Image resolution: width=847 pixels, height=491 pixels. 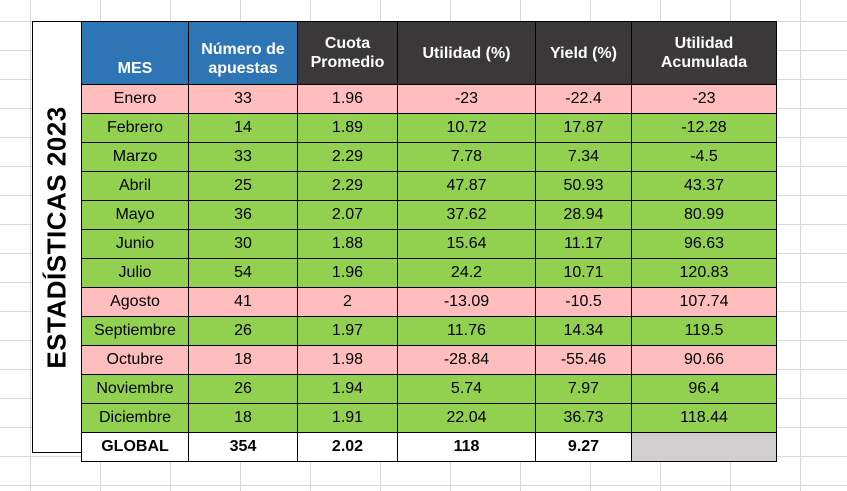 I want to click on apuestas-cell: 36, so click(x=243, y=215).